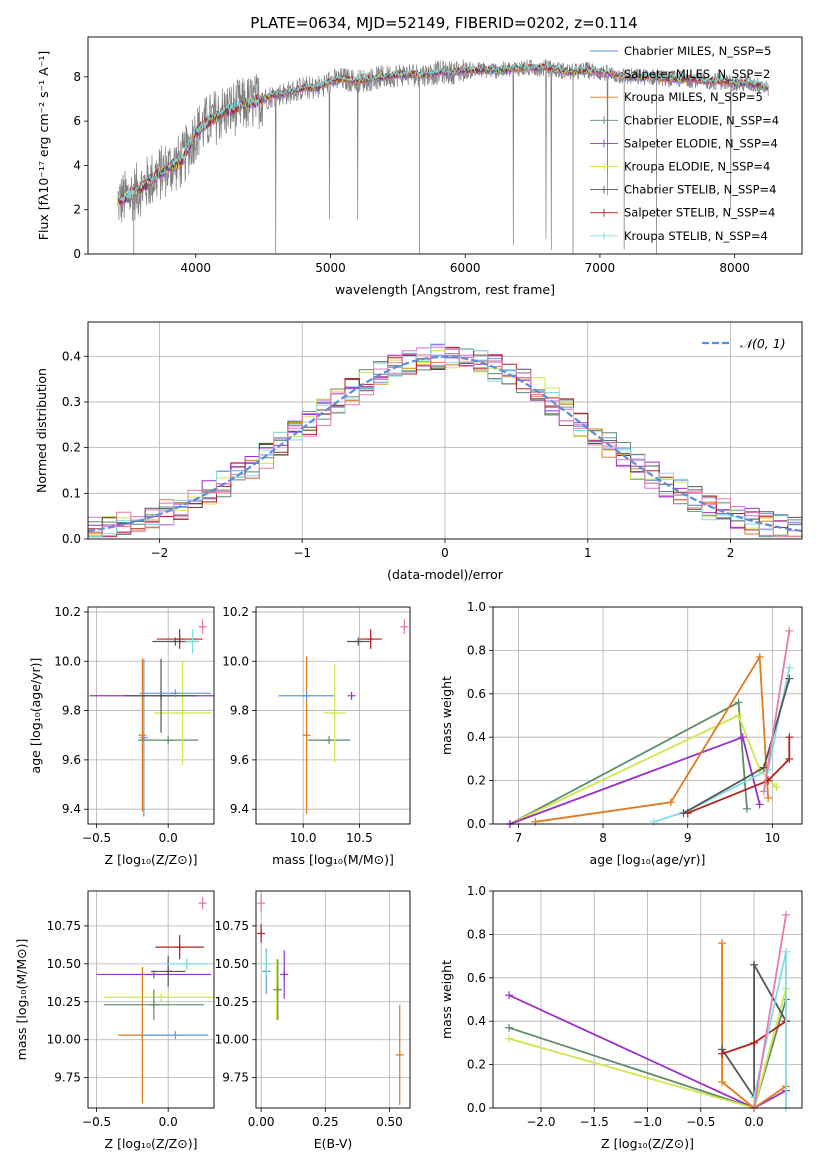 Image resolution: width=819 pixels, height=1170 pixels. What do you see at coordinates (734, 268) in the screenshot?
I see `x-tick-label: 8000` at bounding box center [734, 268].